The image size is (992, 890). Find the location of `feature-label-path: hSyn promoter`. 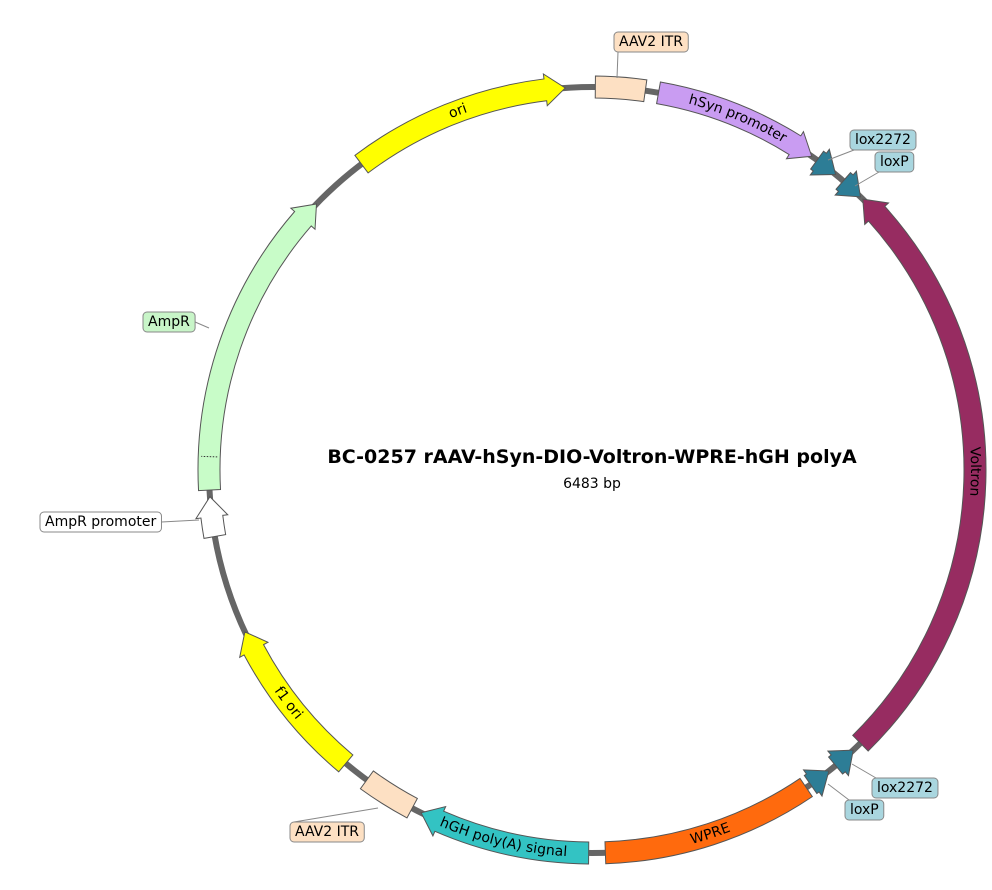

feature-label-path: hSyn promoter is located at coordinates (738, 119).